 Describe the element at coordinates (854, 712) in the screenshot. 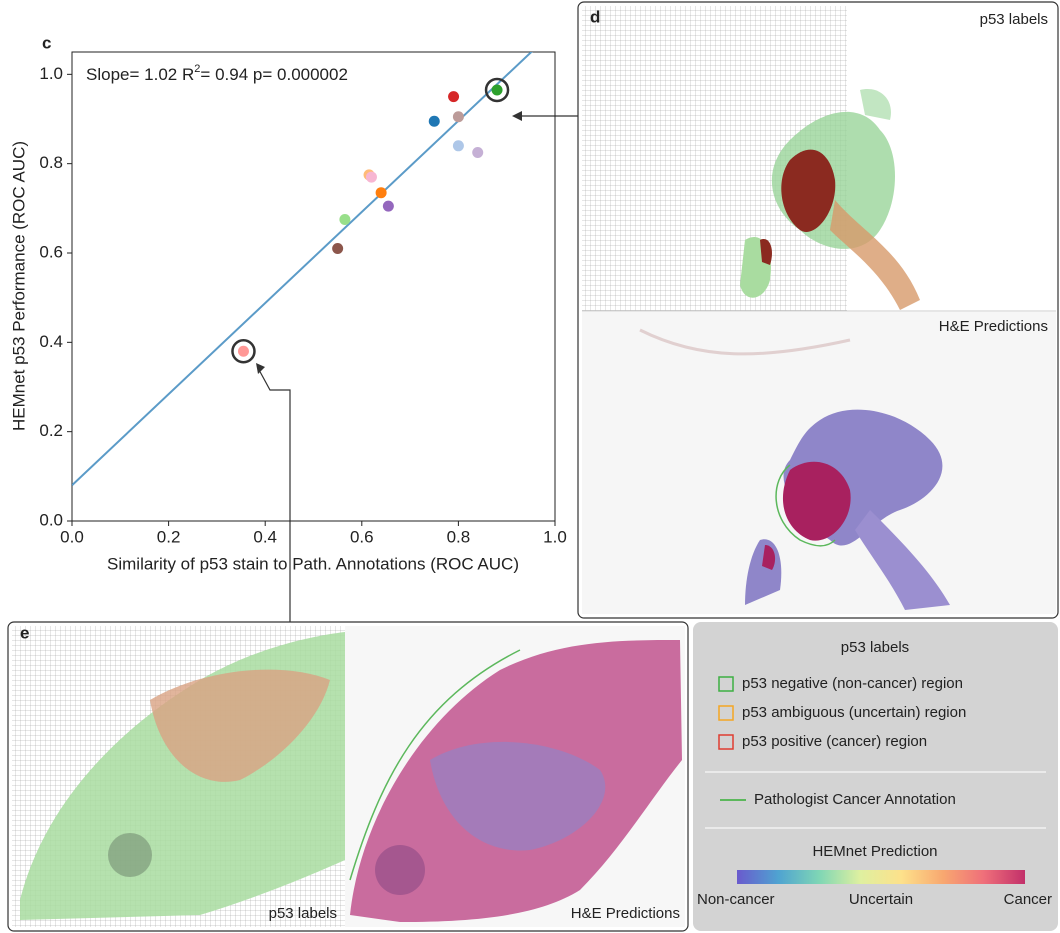

I see `legend-label: p53 ambiguous (uncertain) region` at that location.